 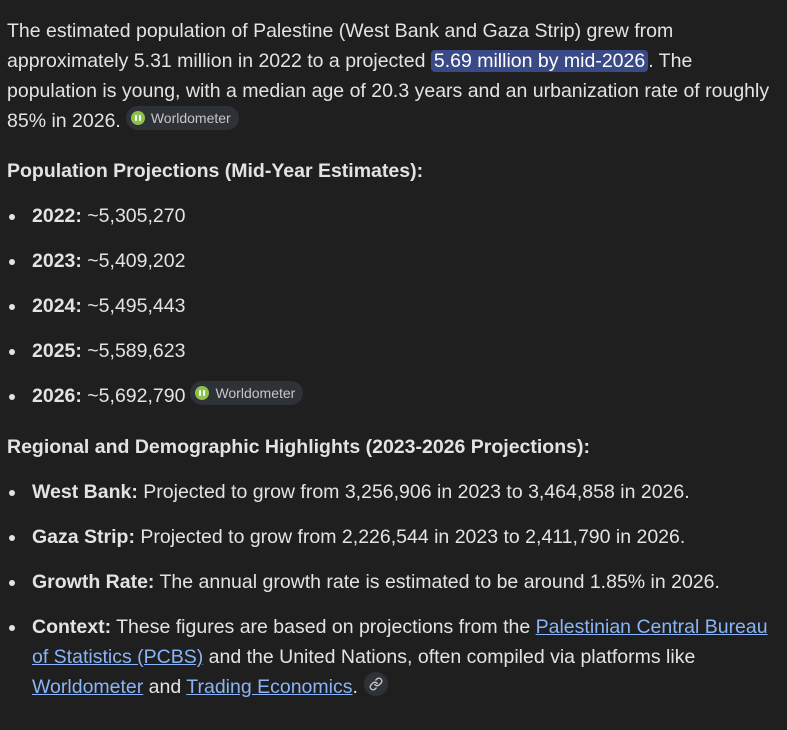 I want to click on year-value: ~5,495,443, so click(x=133, y=306).